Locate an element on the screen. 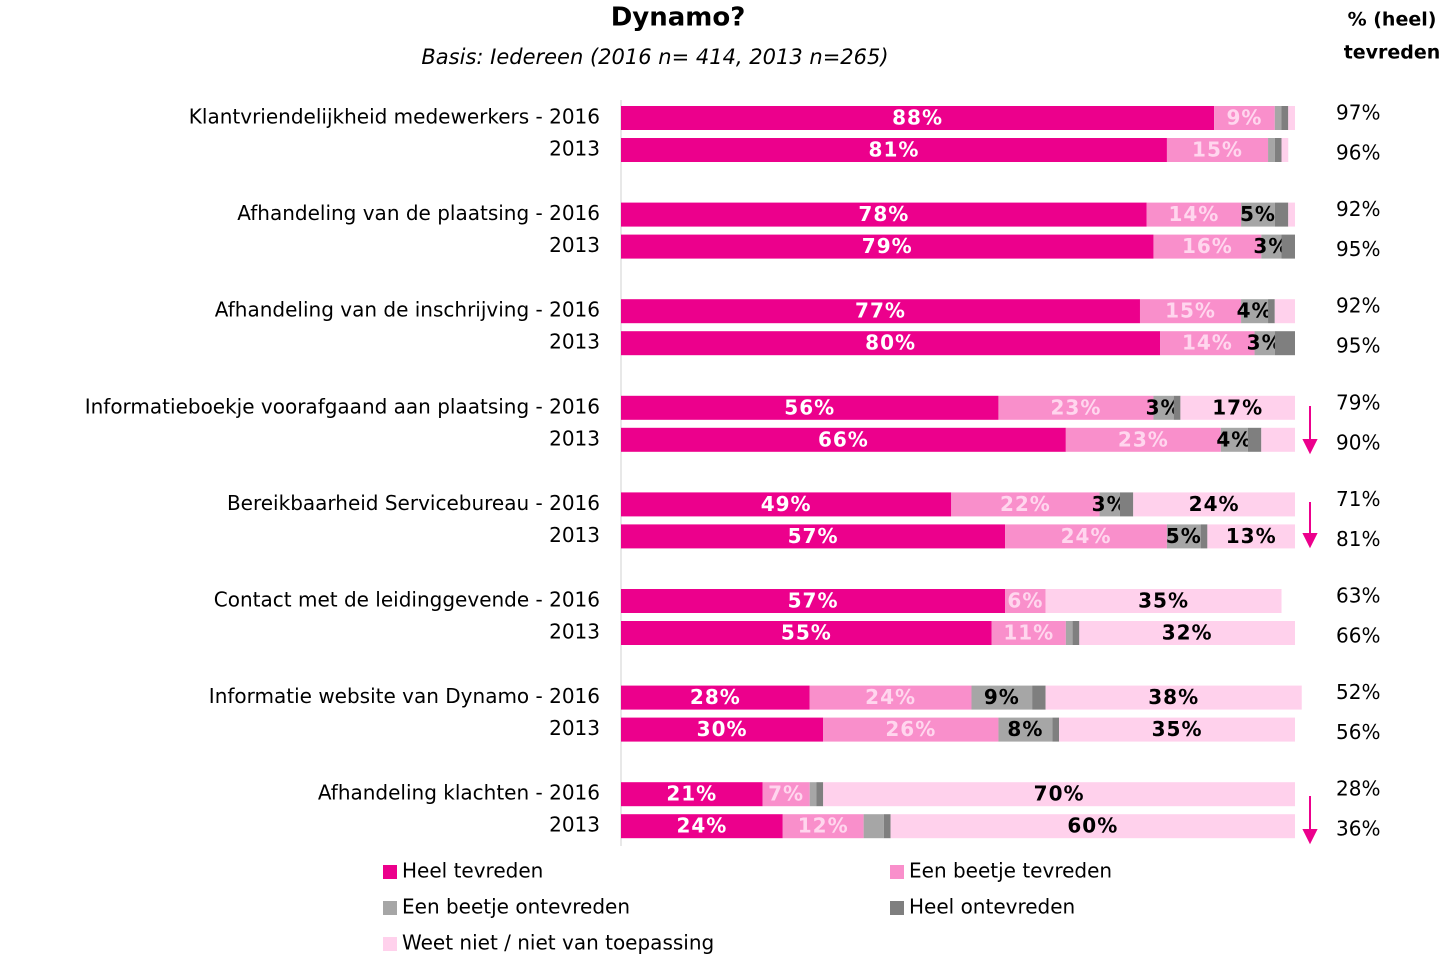 The height and width of the screenshot is (956, 1447). legend-label: Heel tevreden is located at coordinates (472, 871).